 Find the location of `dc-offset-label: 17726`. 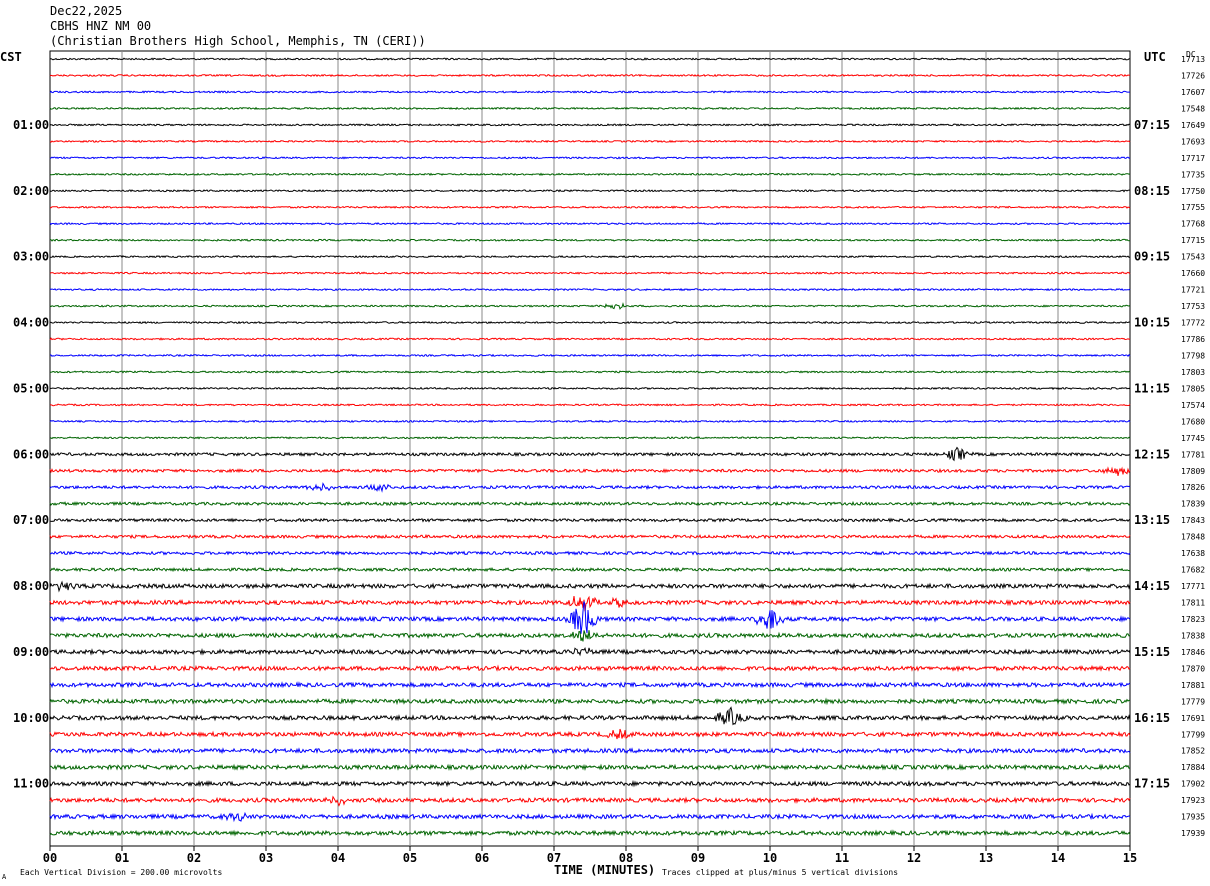

dc-offset-label: 17726 is located at coordinates (1193, 75).